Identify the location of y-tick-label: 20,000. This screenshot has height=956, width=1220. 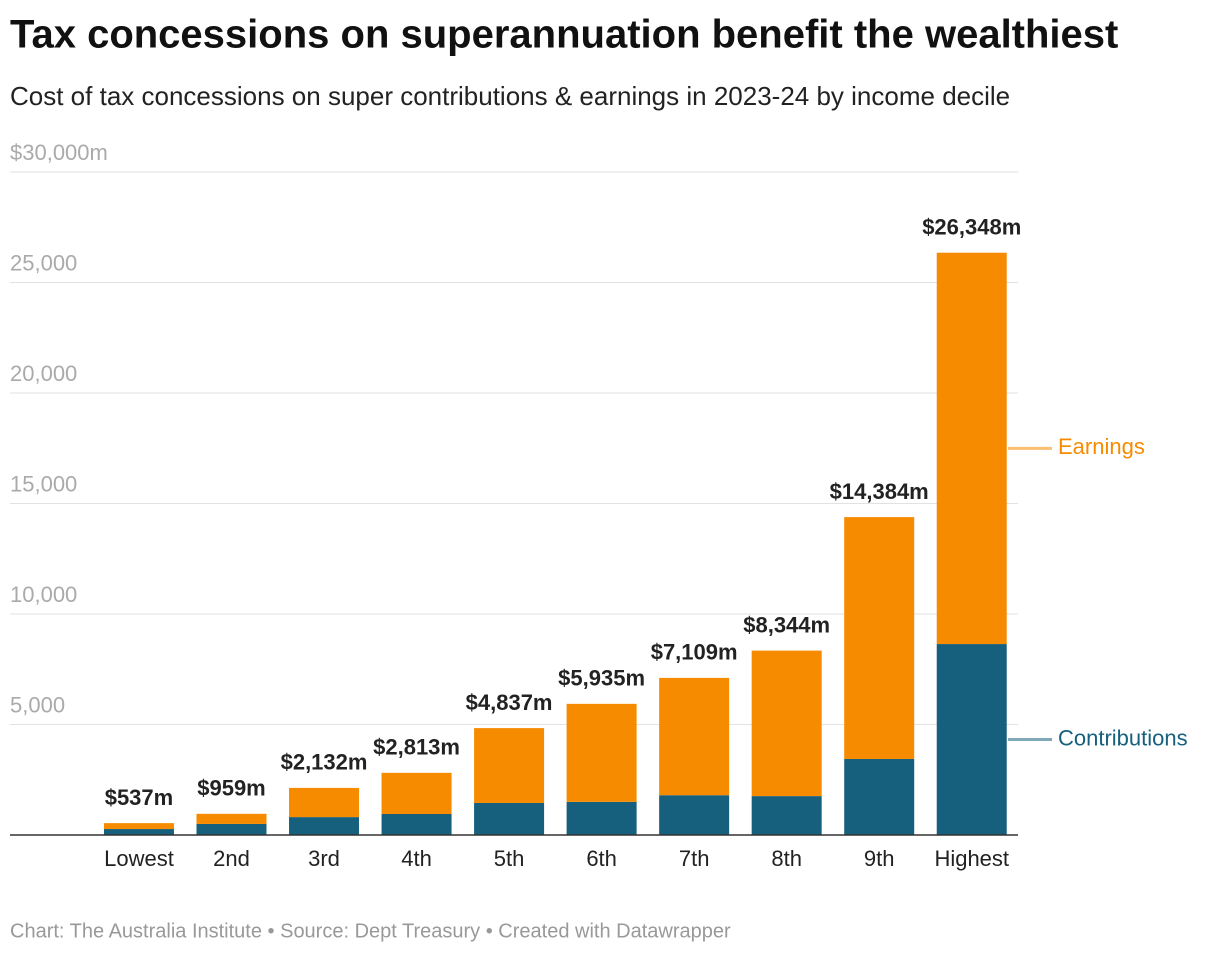
(43, 373).